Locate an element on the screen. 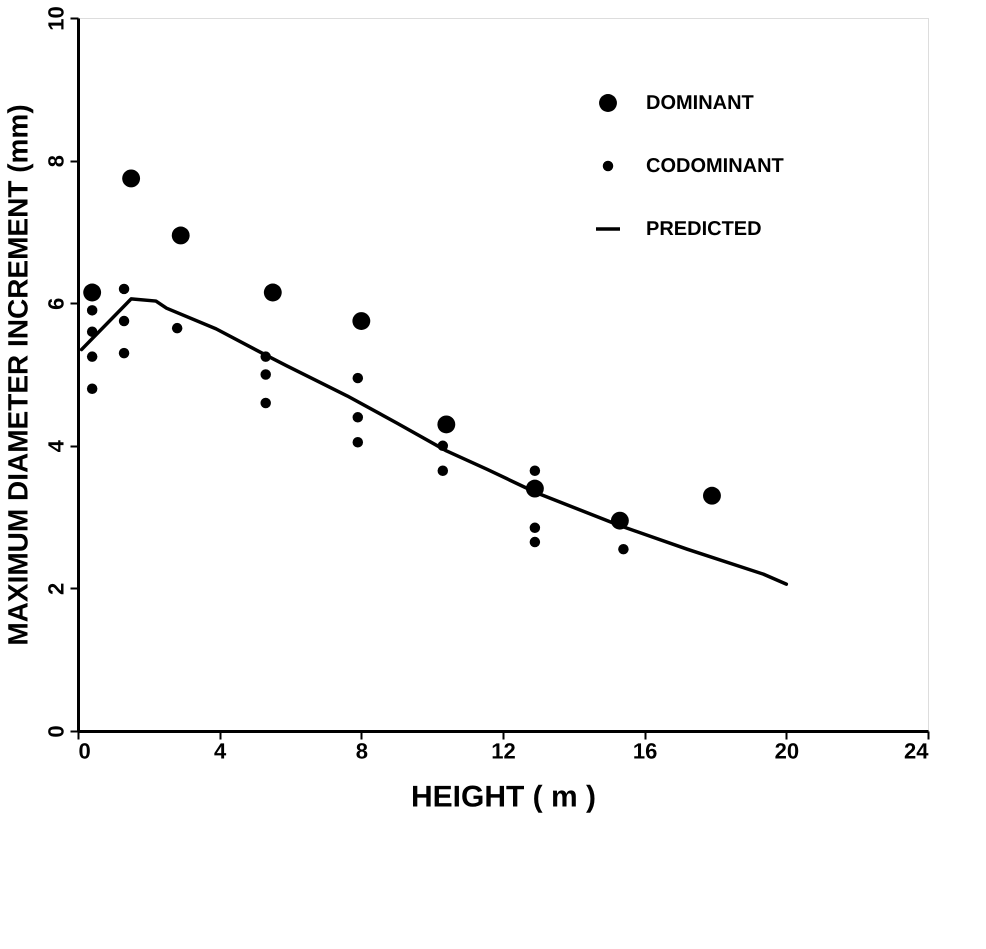 The width and height of the screenshot is (986, 949). y-tick-label: 4 is located at coordinates (56, 445).